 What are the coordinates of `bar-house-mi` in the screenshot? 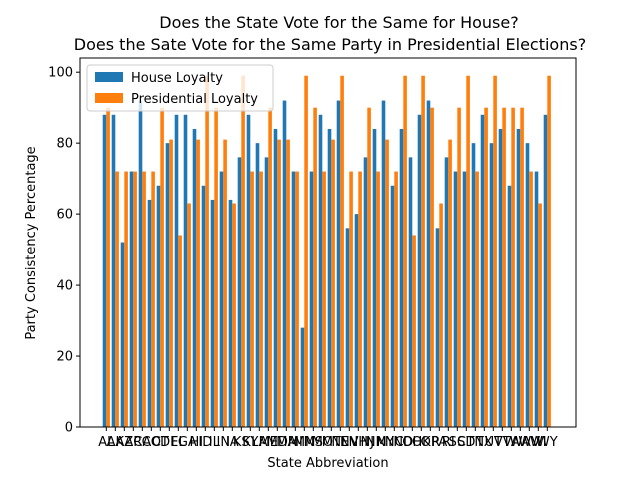 It's located at (293, 299).